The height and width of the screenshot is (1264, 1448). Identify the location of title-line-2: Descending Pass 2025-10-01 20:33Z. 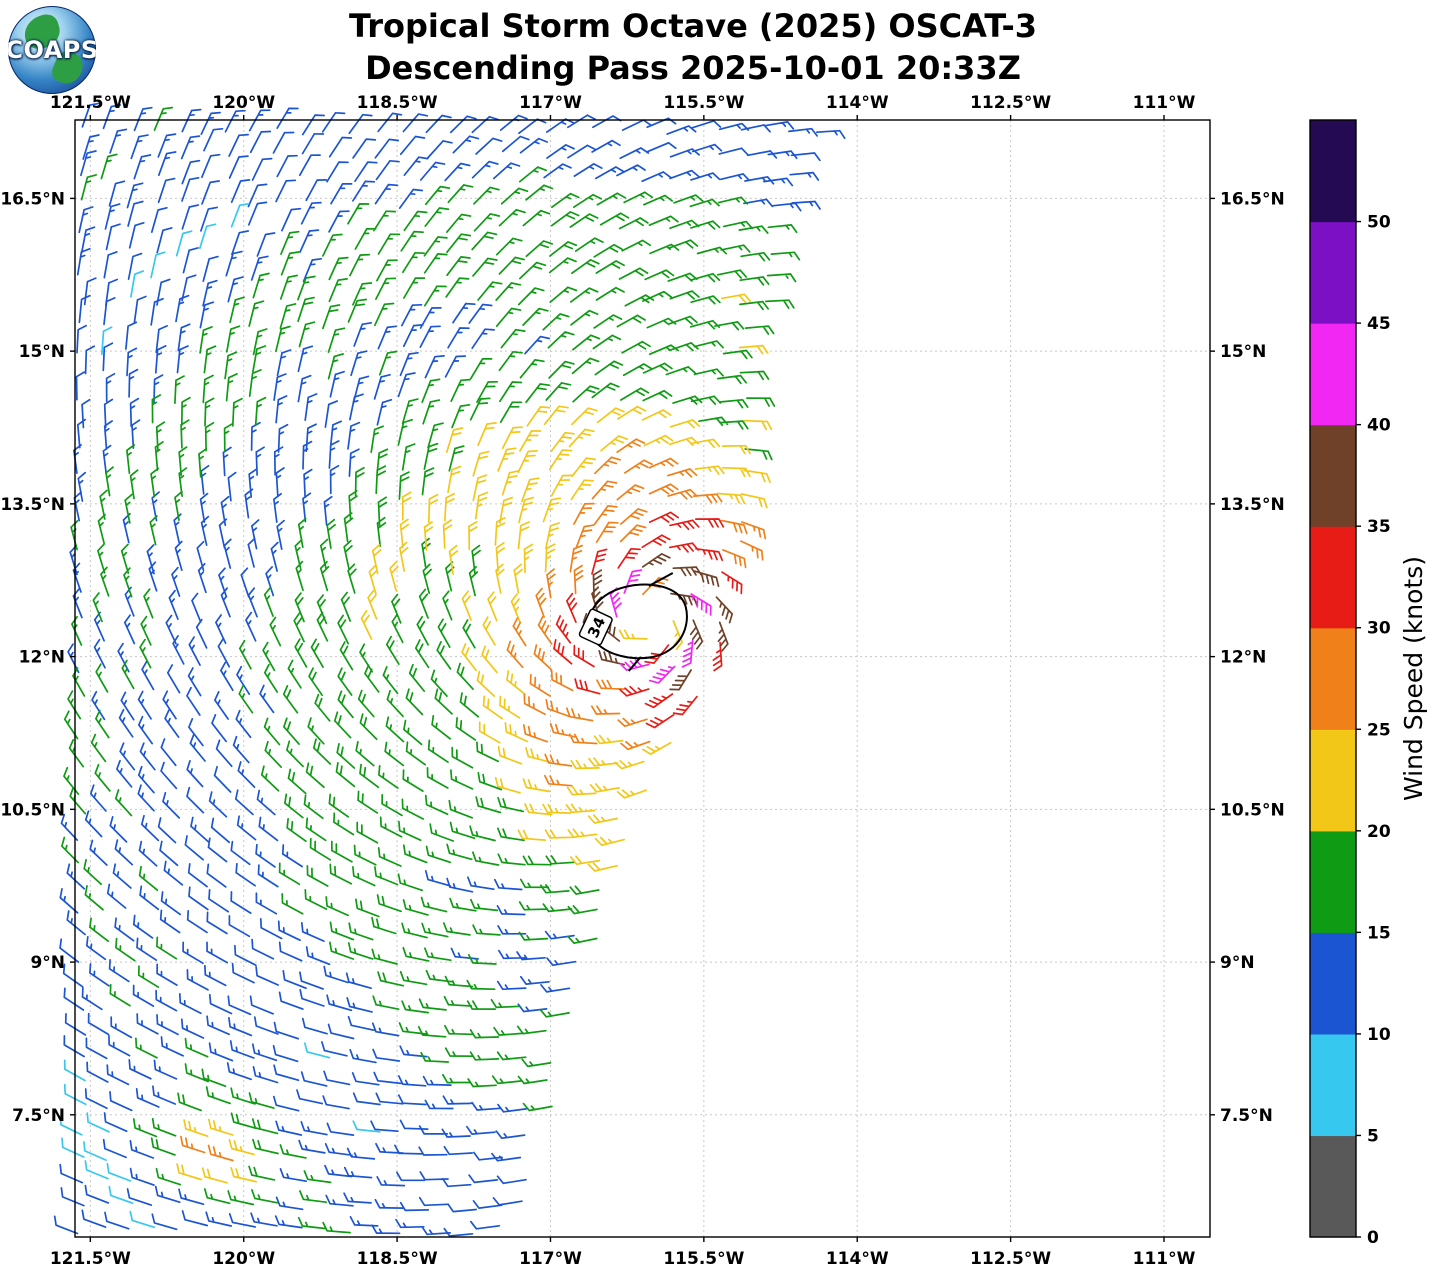
(693, 67).